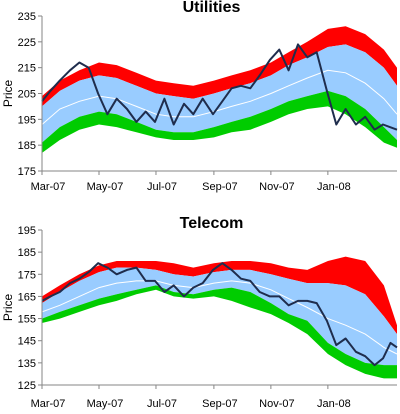 The height and width of the screenshot is (414, 400). Describe the element at coordinates (27, 320) in the screenshot. I see `y-tick-label: 155` at that location.